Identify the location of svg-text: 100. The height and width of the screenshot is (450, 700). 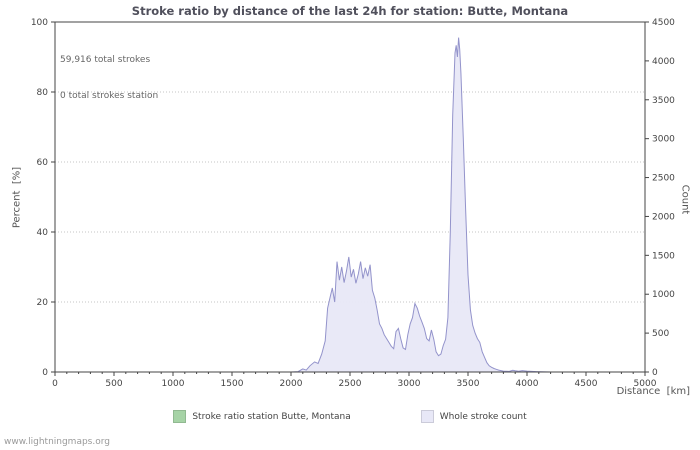
(39, 23).